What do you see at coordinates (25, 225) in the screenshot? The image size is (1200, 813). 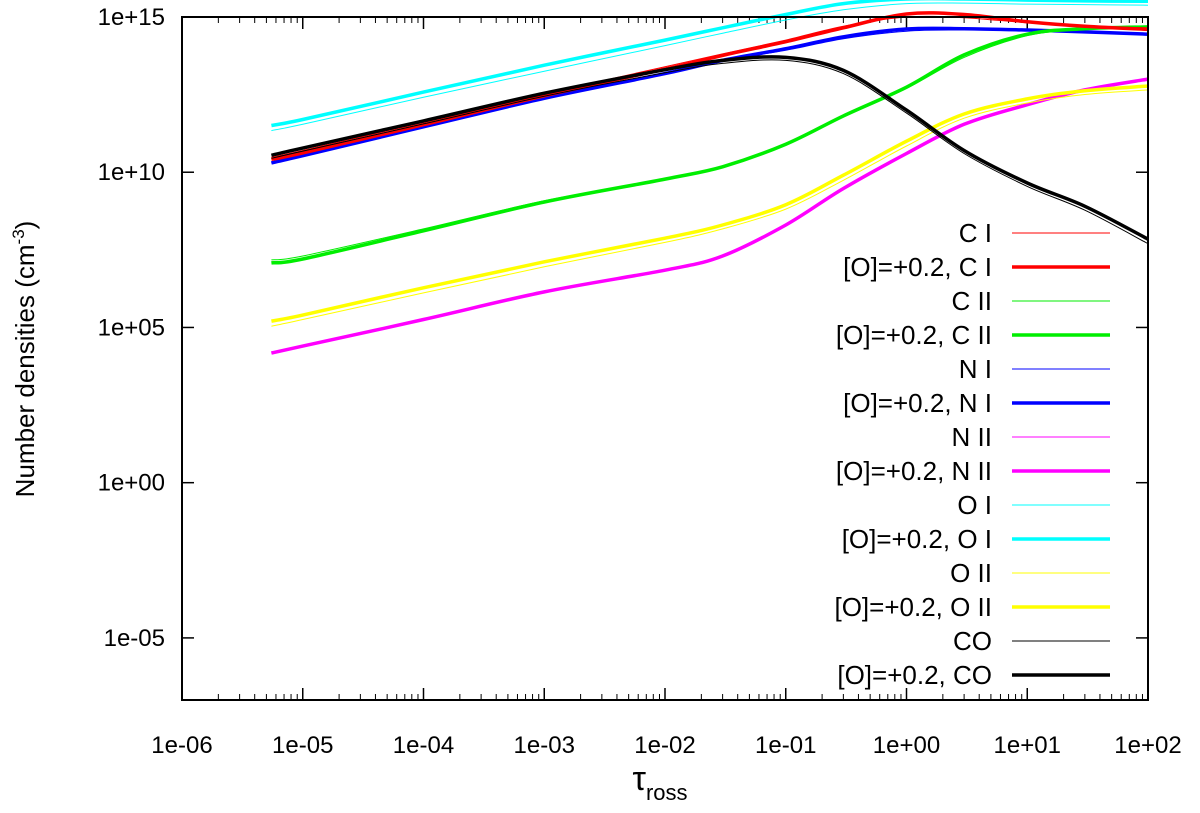 I see `y-axis-title-end: )` at bounding box center [25, 225].